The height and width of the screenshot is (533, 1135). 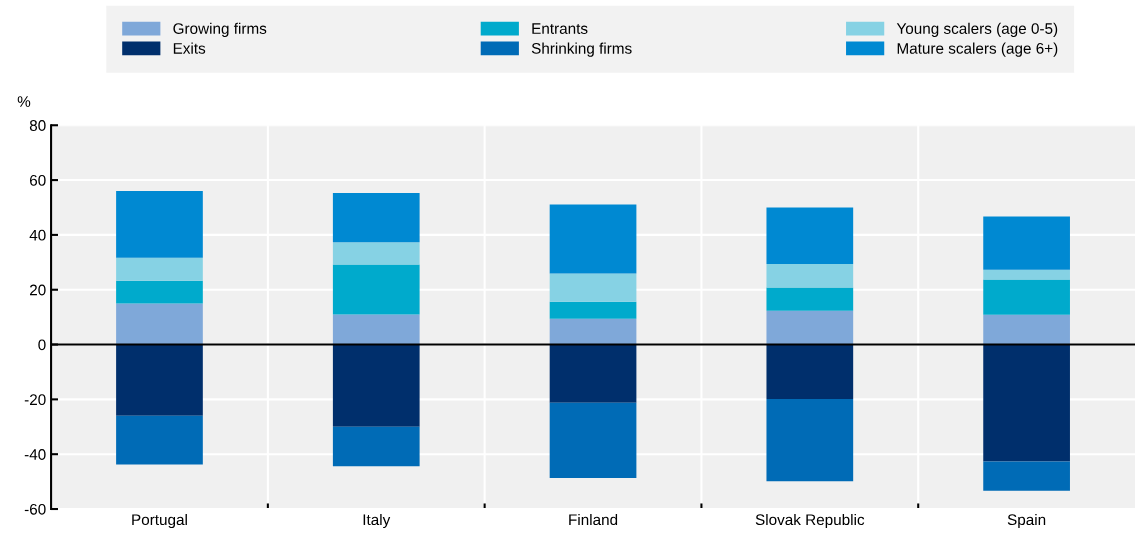 What do you see at coordinates (560, 28) in the screenshot?
I see `legend-label: Entrants` at bounding box center [560, 28].